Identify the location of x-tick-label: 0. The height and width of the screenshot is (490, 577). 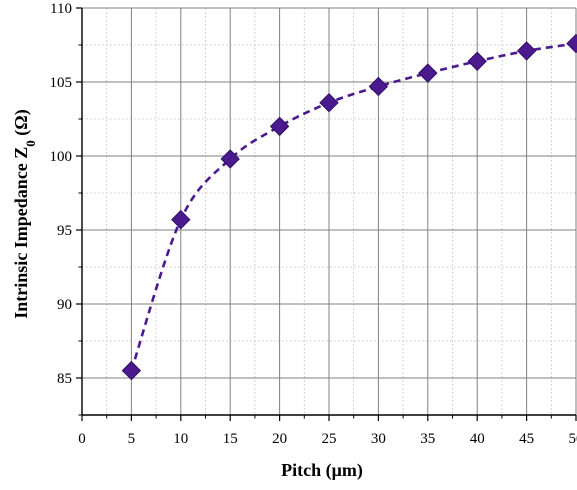
(82, 439).